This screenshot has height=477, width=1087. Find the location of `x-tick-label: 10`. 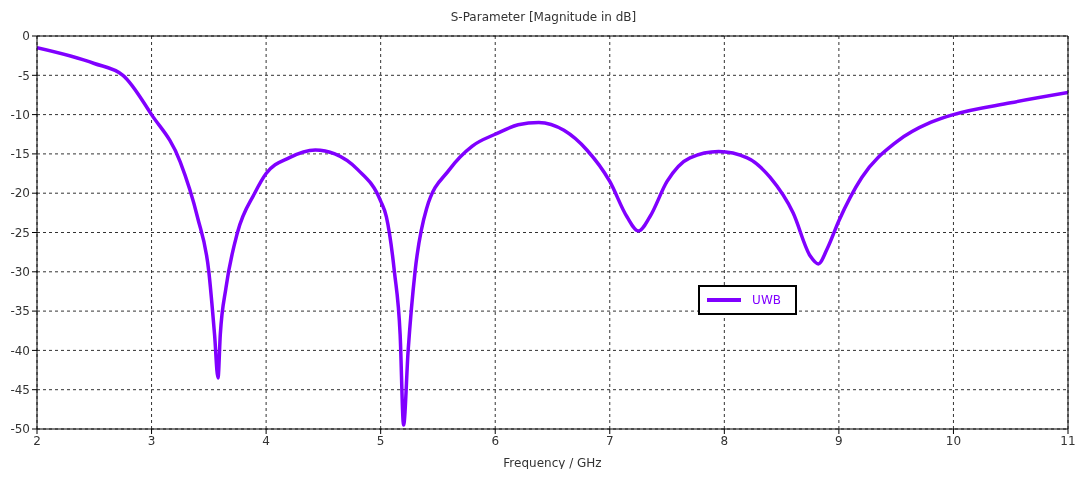

x-tick-label: 10 is located at coordinates (953, 440).